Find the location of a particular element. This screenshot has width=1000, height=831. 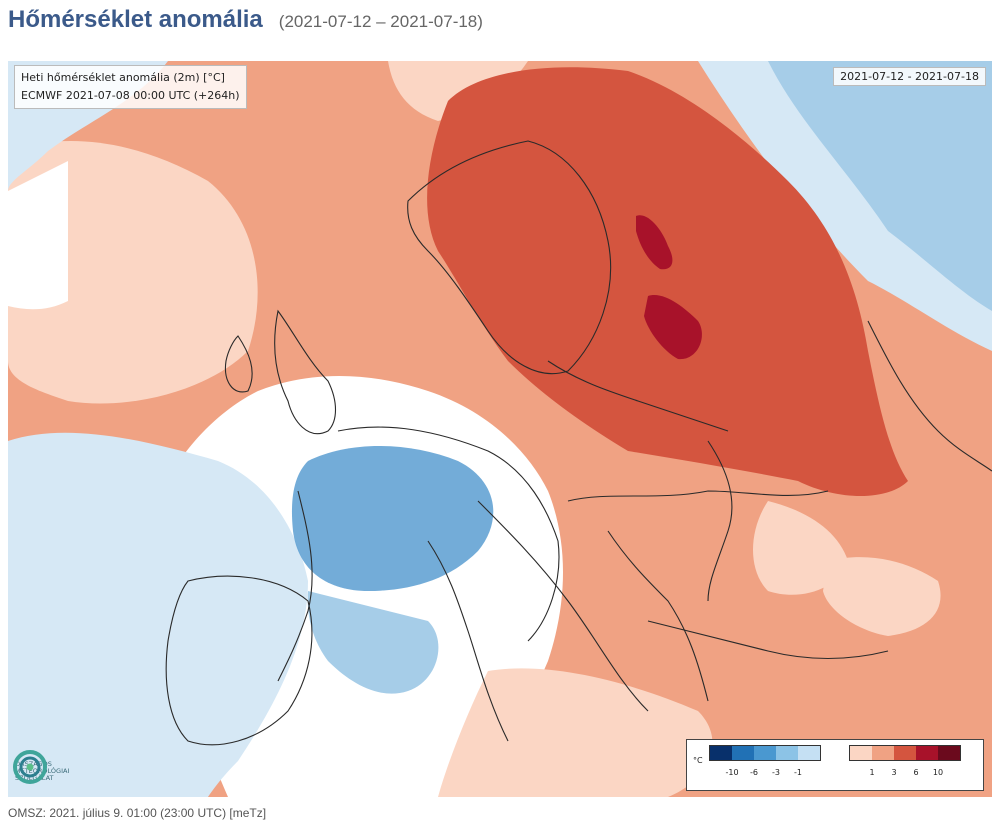

legend-cold-swatches is located at coordinates (765, 753).